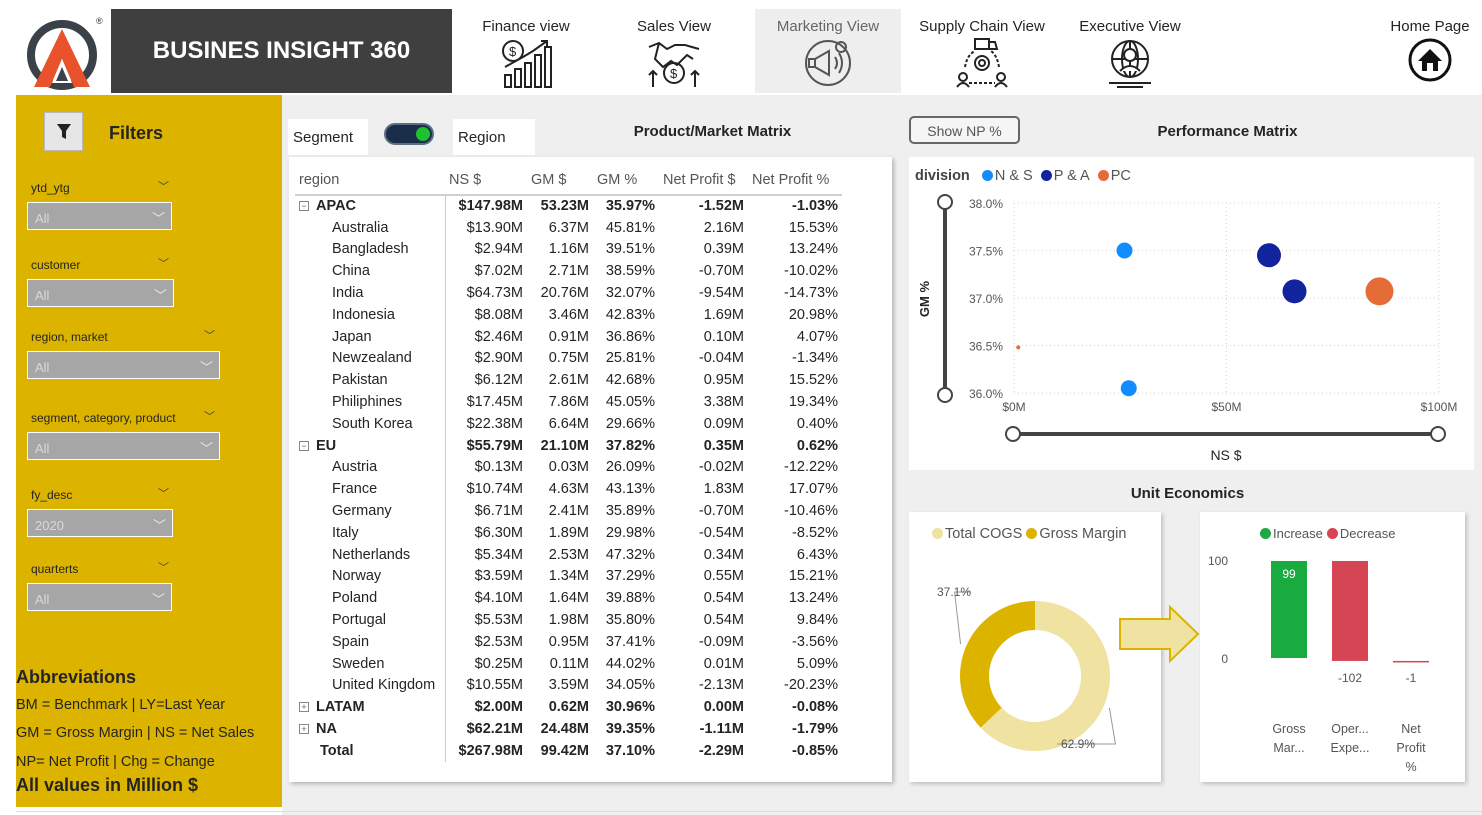 Image resolution: width=1482 pixels, height=815 pixels. Describe the element at coordinates (370, 314) in the screenshot. I see `row-label: Indonesia` at that location.